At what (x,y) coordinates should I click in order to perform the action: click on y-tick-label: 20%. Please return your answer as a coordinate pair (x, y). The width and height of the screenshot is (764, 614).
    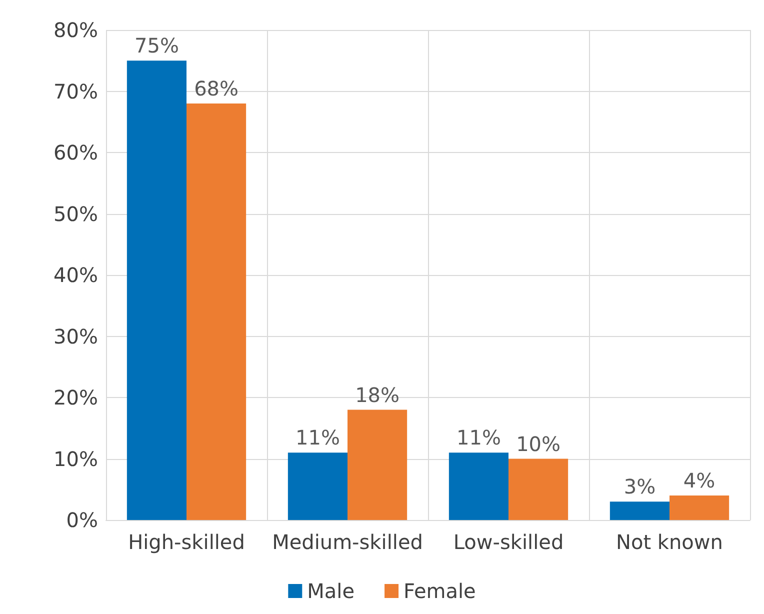
    Looking at the image, I should click on (76, 398).